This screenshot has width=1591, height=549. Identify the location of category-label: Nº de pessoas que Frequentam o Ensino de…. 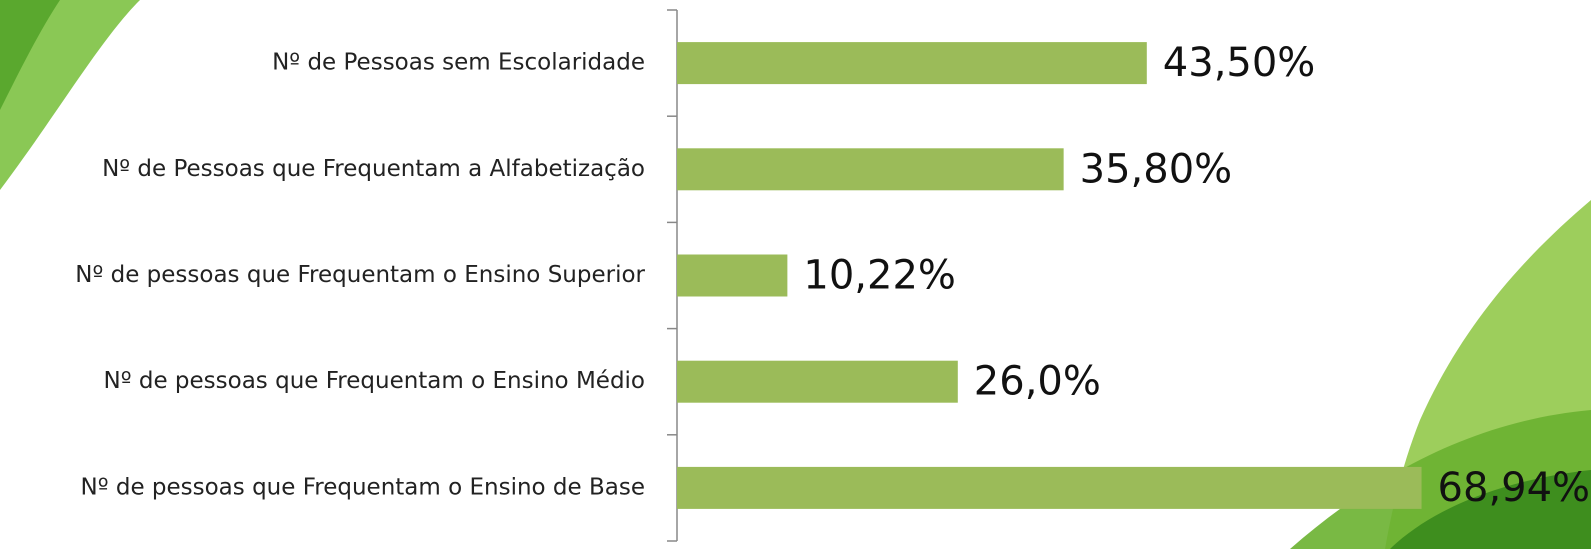
(362, 487).